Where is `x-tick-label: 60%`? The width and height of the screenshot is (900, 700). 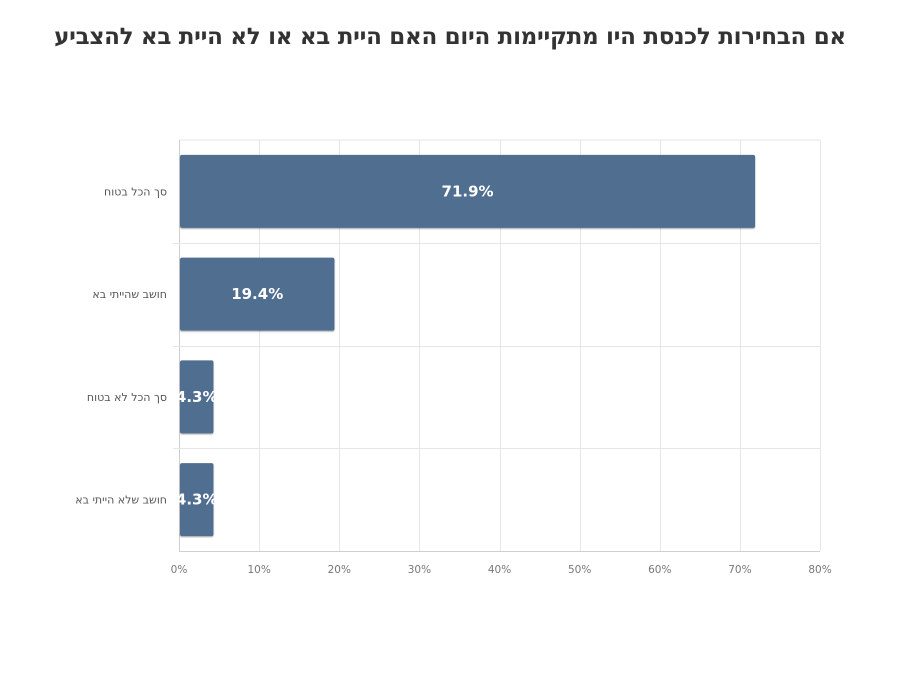 x-tick-label: 60% is located at coordinates (659, 570).